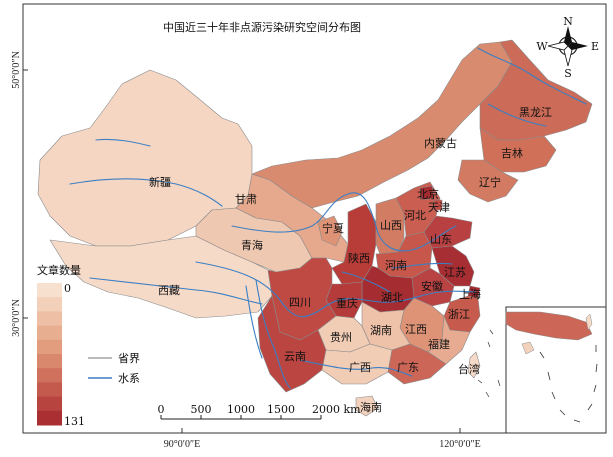 This screenshot has height=457, width=613. Describe the element at coordinates (392, 297) in the screenshot. I see `label-hubei: 湖北` at that location.